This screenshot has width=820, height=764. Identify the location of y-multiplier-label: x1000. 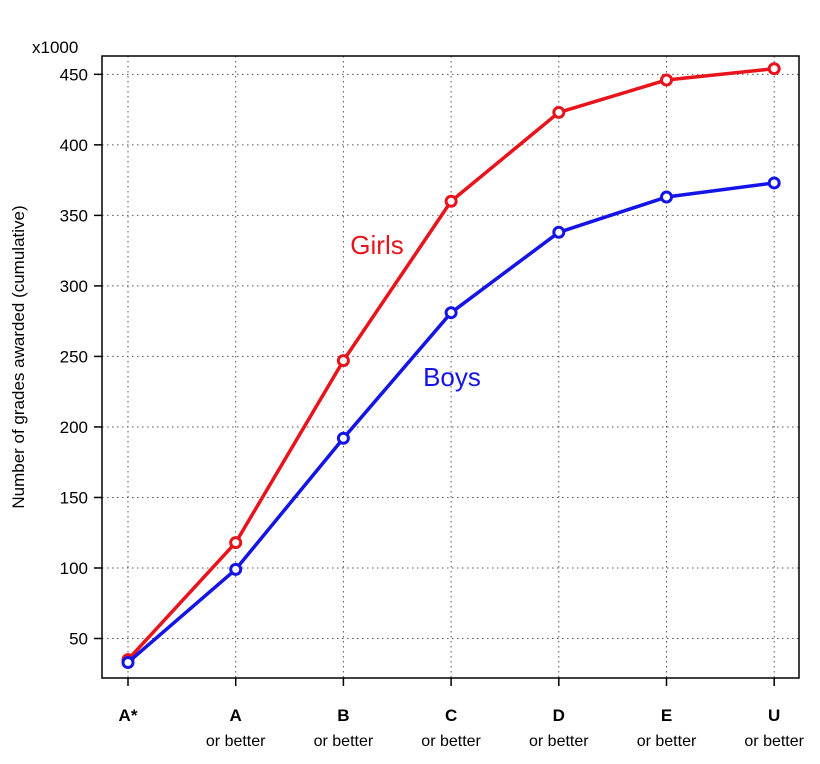
(55, 47).